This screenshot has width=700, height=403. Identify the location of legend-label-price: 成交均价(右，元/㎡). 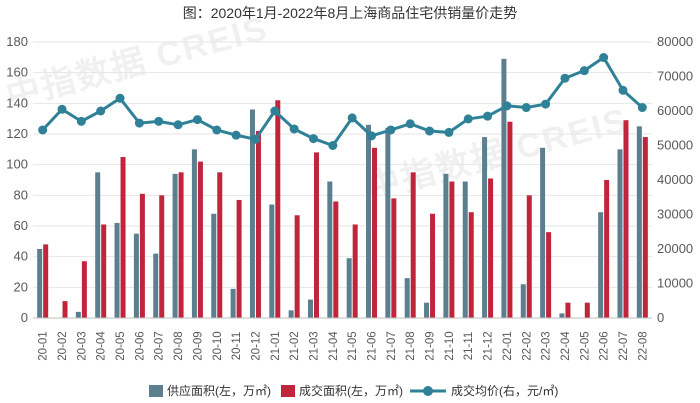
(504, 390).